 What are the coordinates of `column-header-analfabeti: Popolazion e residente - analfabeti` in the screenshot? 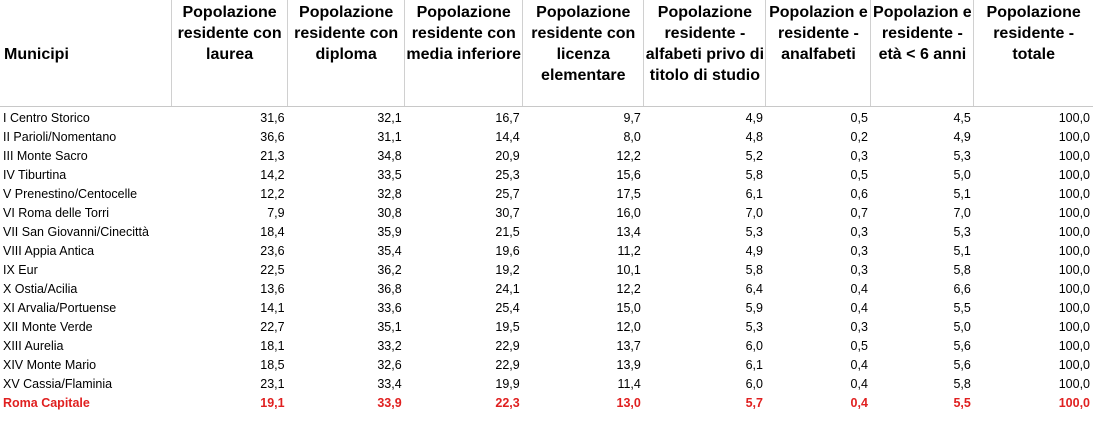 It's located at (818, 53).